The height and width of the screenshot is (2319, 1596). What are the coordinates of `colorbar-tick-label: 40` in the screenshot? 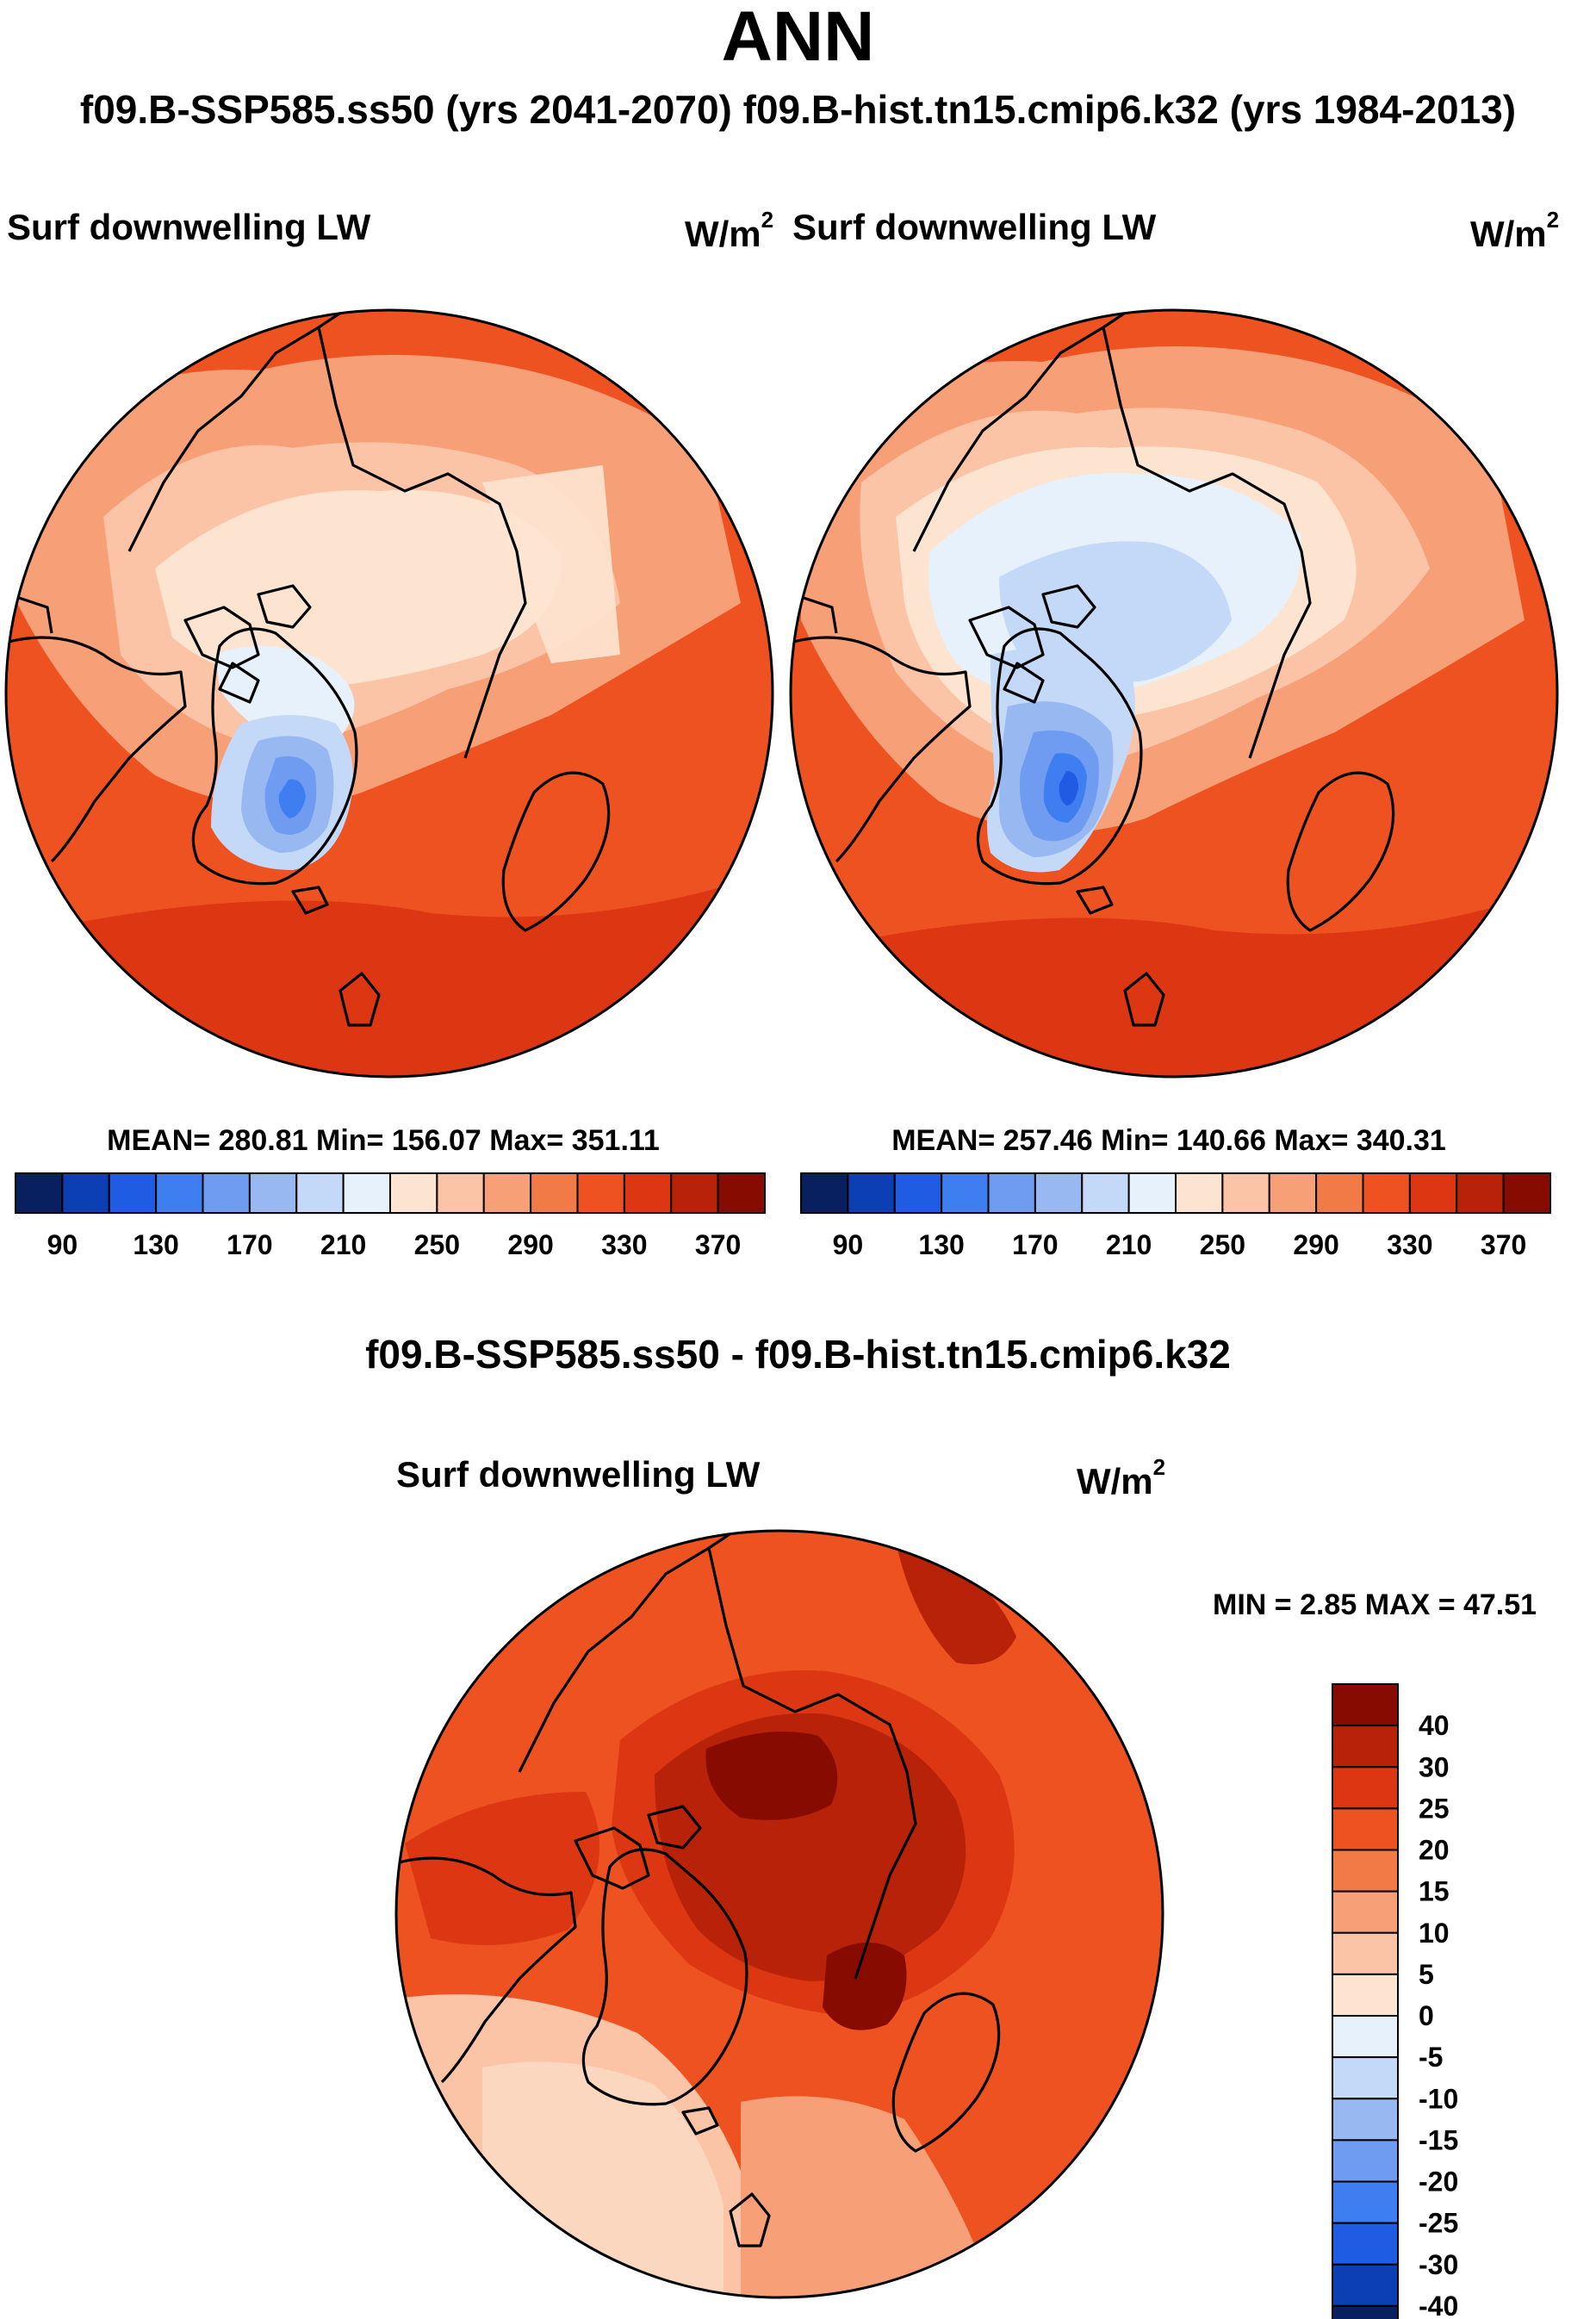 It's located at (1434, 1726).